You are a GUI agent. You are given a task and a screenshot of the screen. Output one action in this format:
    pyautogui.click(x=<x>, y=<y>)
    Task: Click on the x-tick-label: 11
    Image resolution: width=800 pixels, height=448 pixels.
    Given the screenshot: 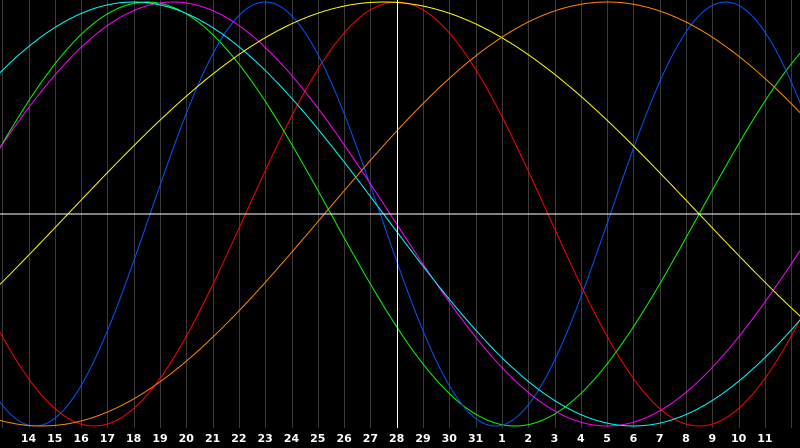 What is the action you would take?
    pyautogui.click(x=764, y=438)
    